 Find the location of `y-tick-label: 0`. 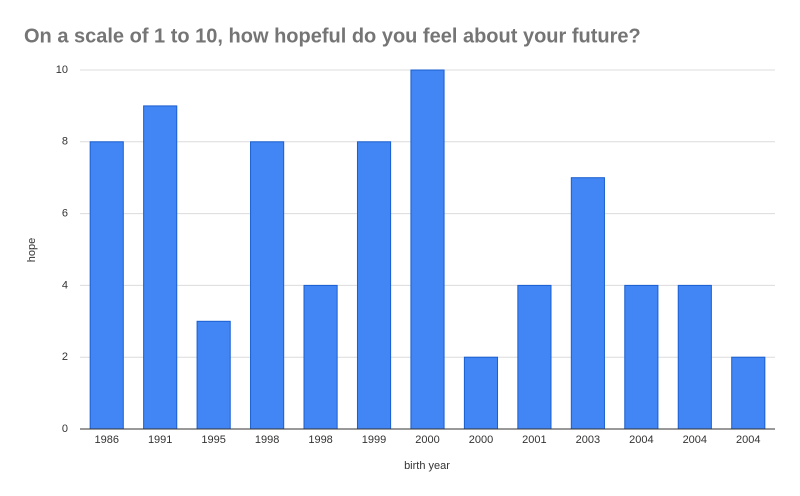

y-tick-label: 0 is located at coordinates (65, 429).